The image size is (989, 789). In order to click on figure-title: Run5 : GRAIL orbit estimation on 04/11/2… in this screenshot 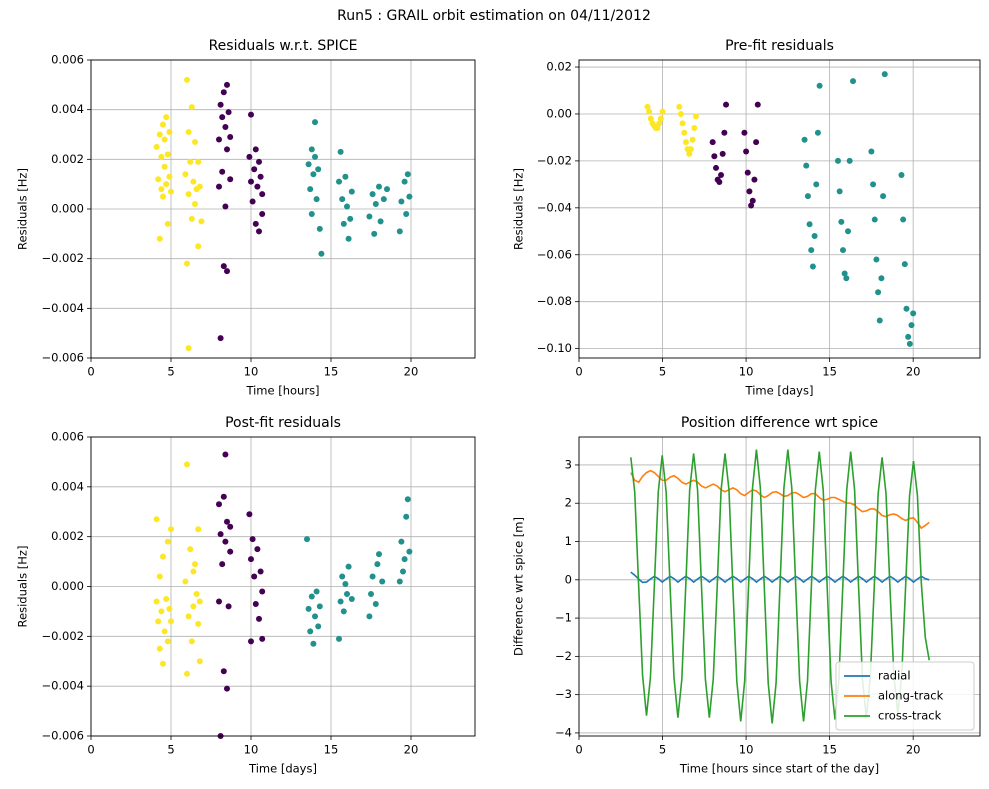, I will do `click(494, 16)`.